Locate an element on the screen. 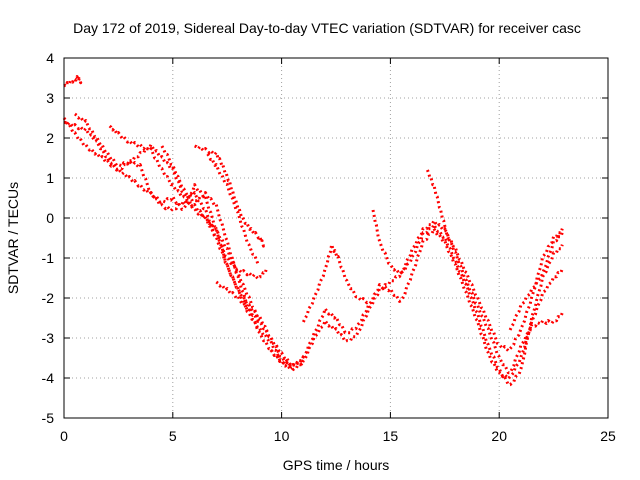  series-line-s2 is located at coordinates (165, 199).